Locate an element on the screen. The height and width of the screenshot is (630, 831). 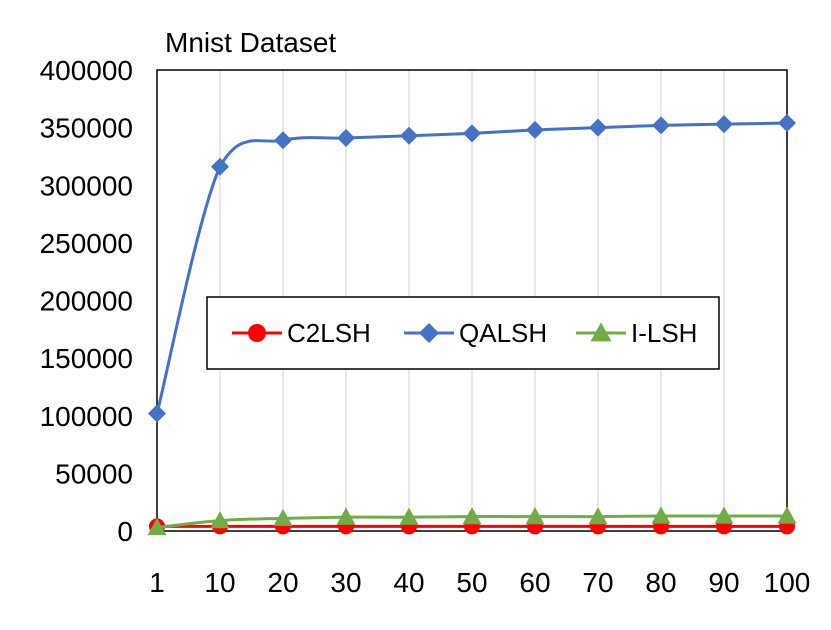
y-tick-label: 300000 is located at coordinates (86, 185).